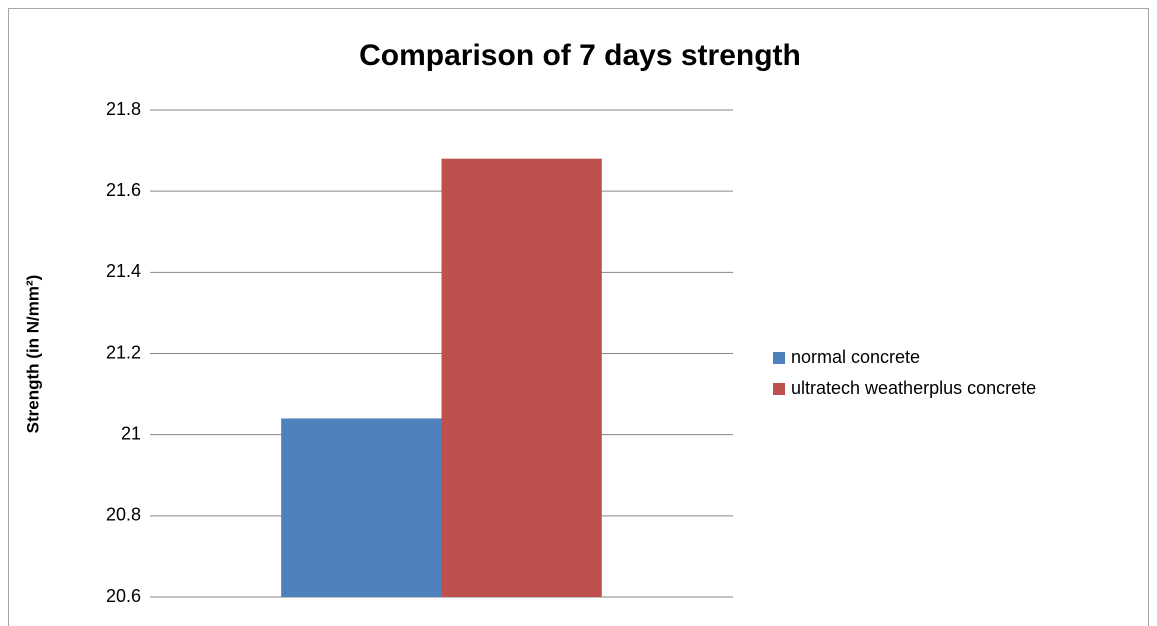 Image resolution: width=1157 pixels, height=626 pixels. I want to click on y-axis-label: Strength (in N/mm²), so click(32, 354).